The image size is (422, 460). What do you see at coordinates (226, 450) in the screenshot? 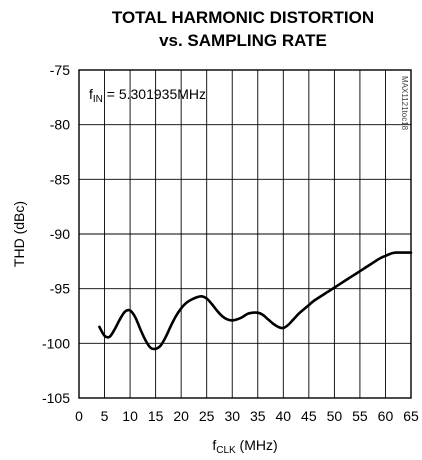
I see `x-axis-label-sub: CLK` at bounding box center [226, 450].